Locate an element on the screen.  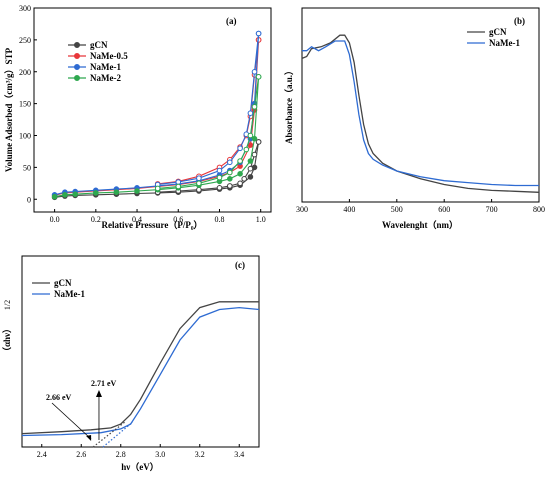
panel-b-legend-entry: NaMe-1 is located at coordinates (504, 43).